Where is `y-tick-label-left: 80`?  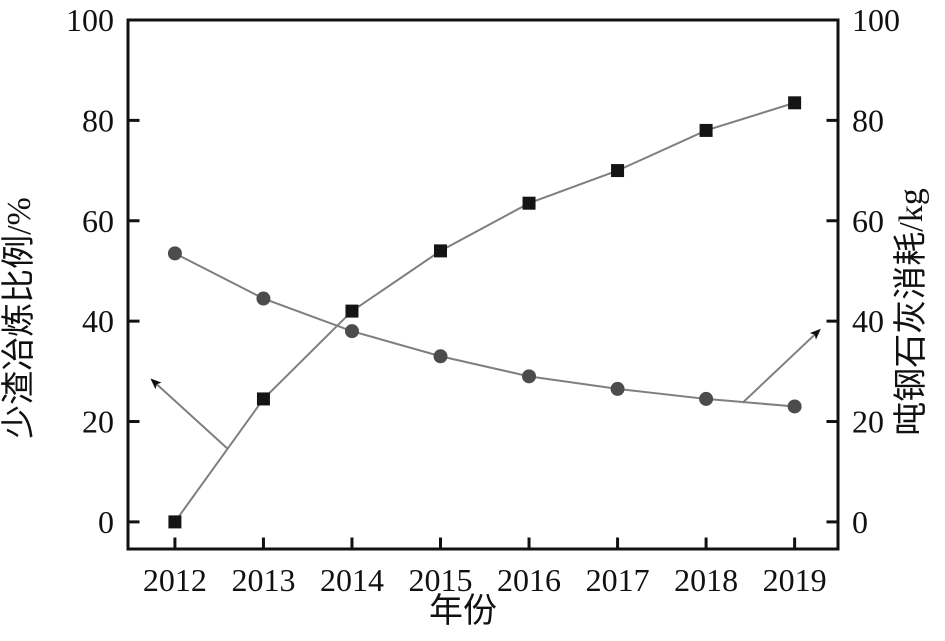
y-tick-label-left: 80 is located at coordinates (98, 120).